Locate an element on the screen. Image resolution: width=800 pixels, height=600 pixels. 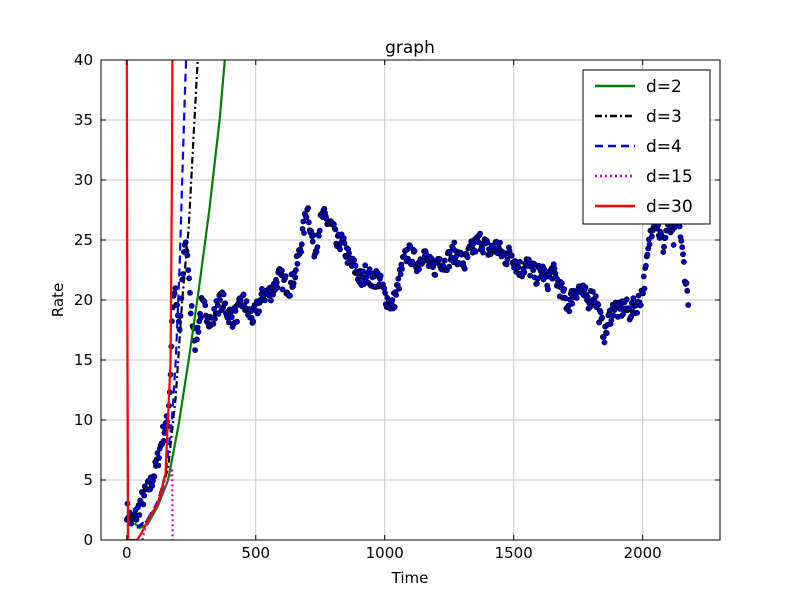
legend-label: d=30 is located at coordinates (669, 207).